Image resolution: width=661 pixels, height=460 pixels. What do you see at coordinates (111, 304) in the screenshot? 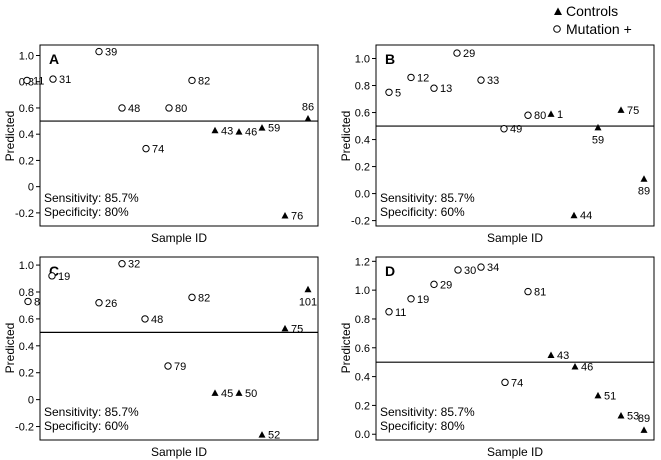
I see `point-label: 26` at bounding box center [111, 304].